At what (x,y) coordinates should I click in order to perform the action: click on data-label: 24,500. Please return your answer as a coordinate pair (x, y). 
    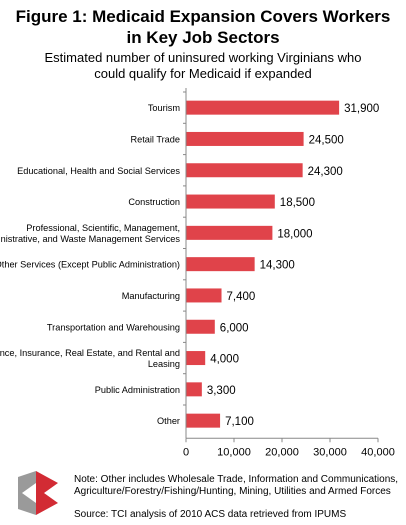
    Looking at the image, I should click on (326, 140).